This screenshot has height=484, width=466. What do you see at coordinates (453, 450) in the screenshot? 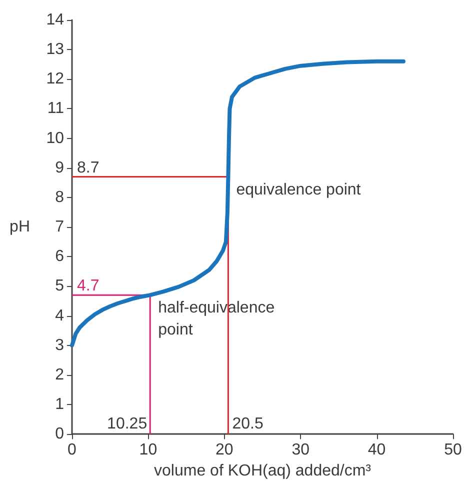
I see `x-tick-label: 50` at bounding box center [453, 450].